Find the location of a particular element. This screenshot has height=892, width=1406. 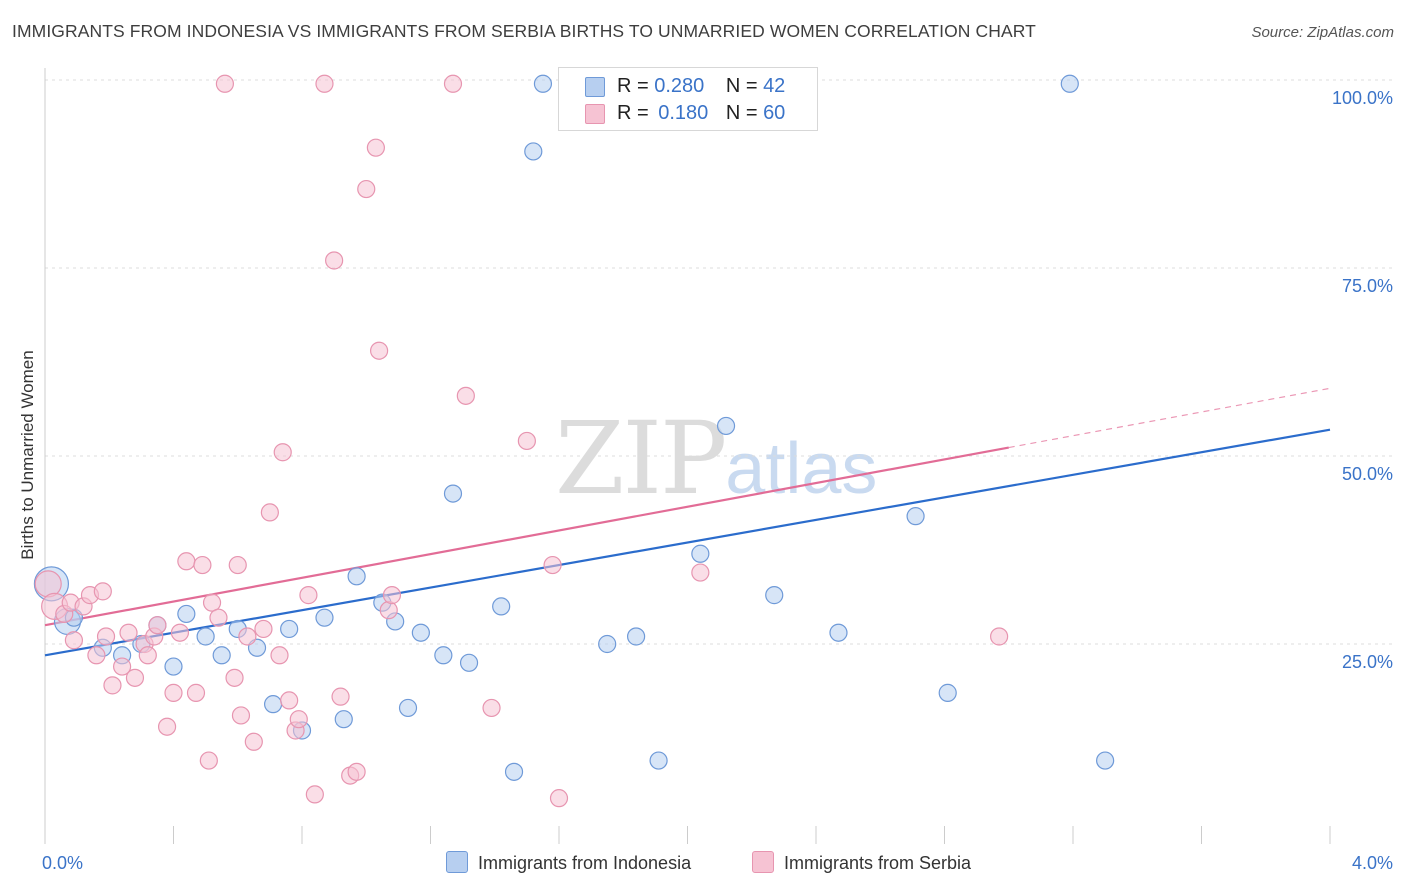

x-tick-label-max: 4.0% is located at coordinates (1372, 863).